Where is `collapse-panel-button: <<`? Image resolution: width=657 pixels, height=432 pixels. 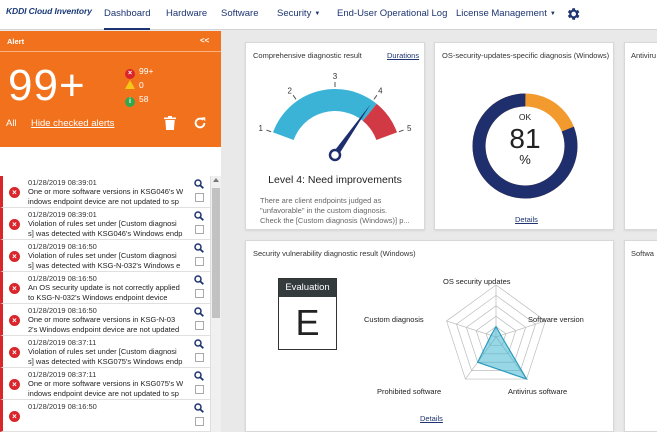 collapse-panel-button: << is located at coordinates (205, 40).